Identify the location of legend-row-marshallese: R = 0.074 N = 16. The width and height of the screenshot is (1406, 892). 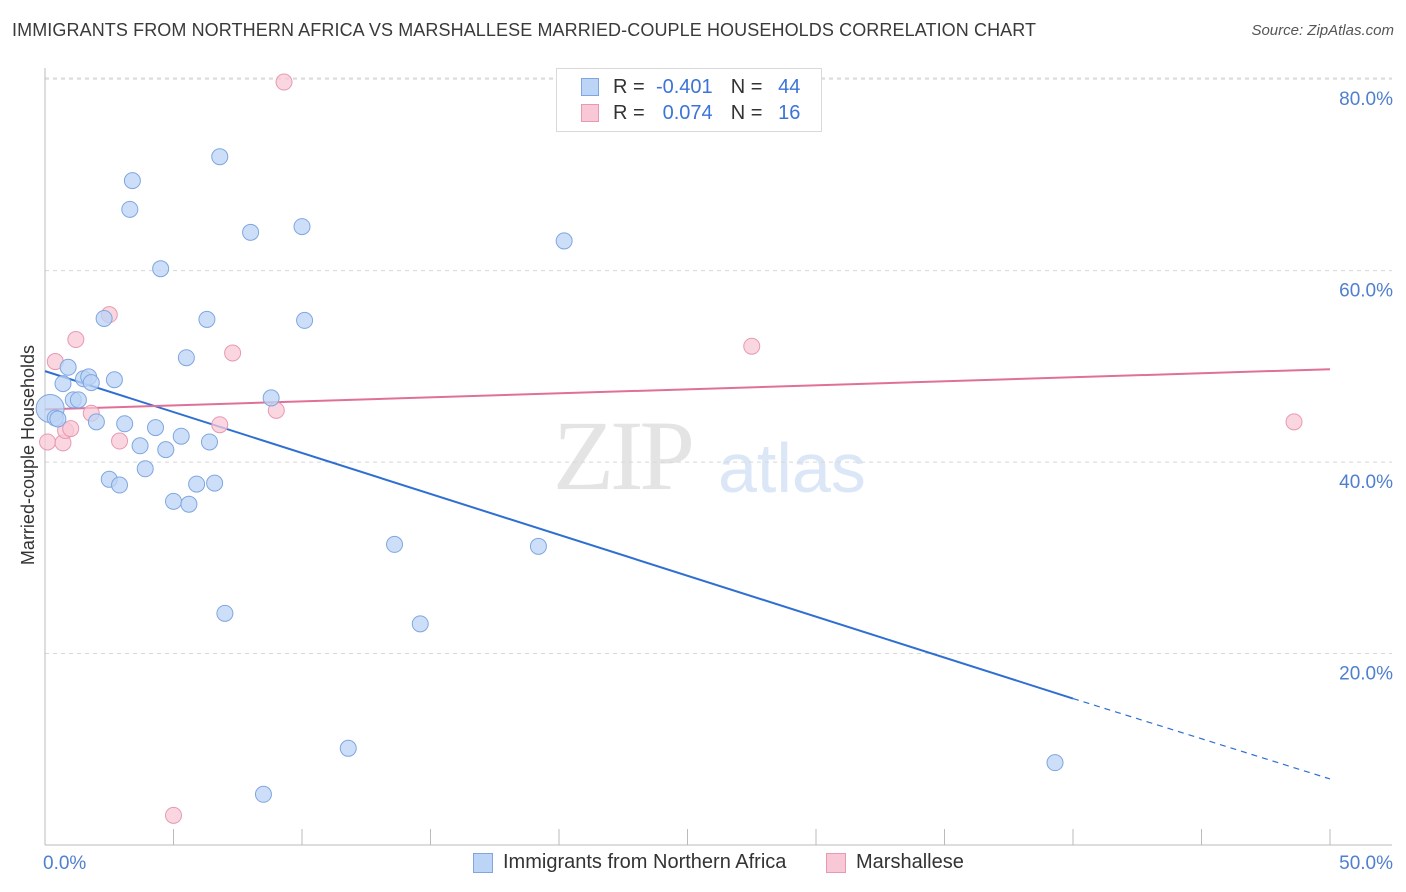
(690, 113).